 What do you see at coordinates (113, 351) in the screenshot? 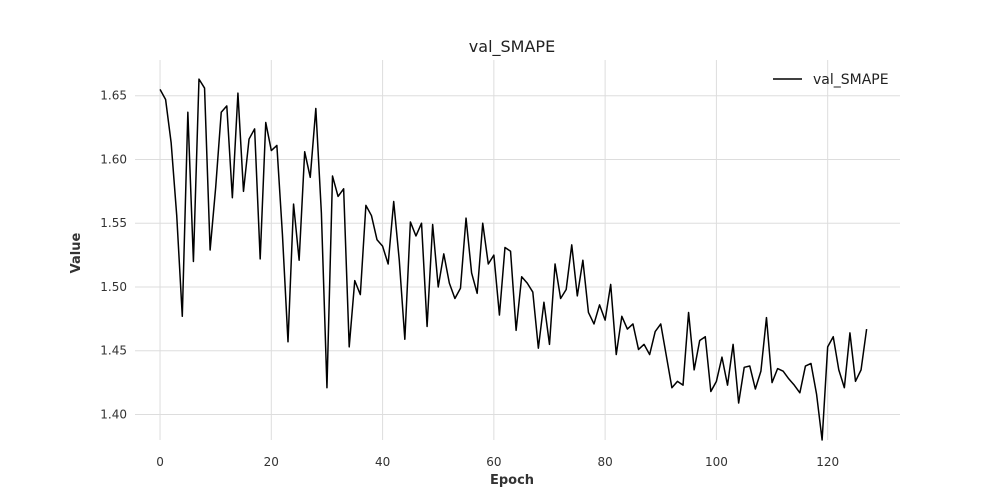
I see `y-tick-label: 1.45` at bounding box center [113, 351].